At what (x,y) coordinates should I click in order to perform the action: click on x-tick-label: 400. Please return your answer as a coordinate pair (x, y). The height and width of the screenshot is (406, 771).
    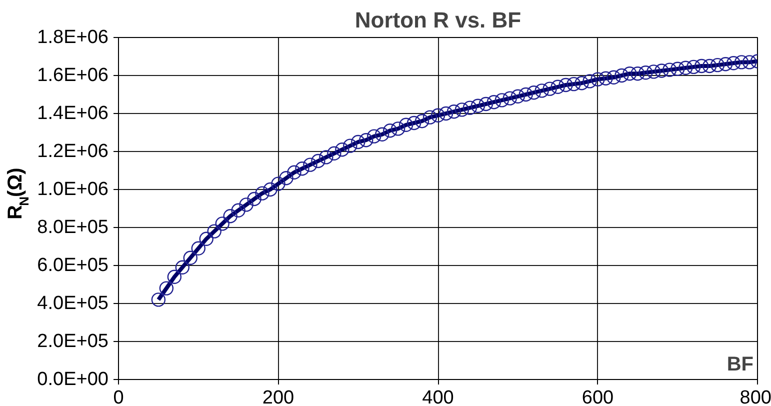
    Looking at the image, I should click on (438, 397).